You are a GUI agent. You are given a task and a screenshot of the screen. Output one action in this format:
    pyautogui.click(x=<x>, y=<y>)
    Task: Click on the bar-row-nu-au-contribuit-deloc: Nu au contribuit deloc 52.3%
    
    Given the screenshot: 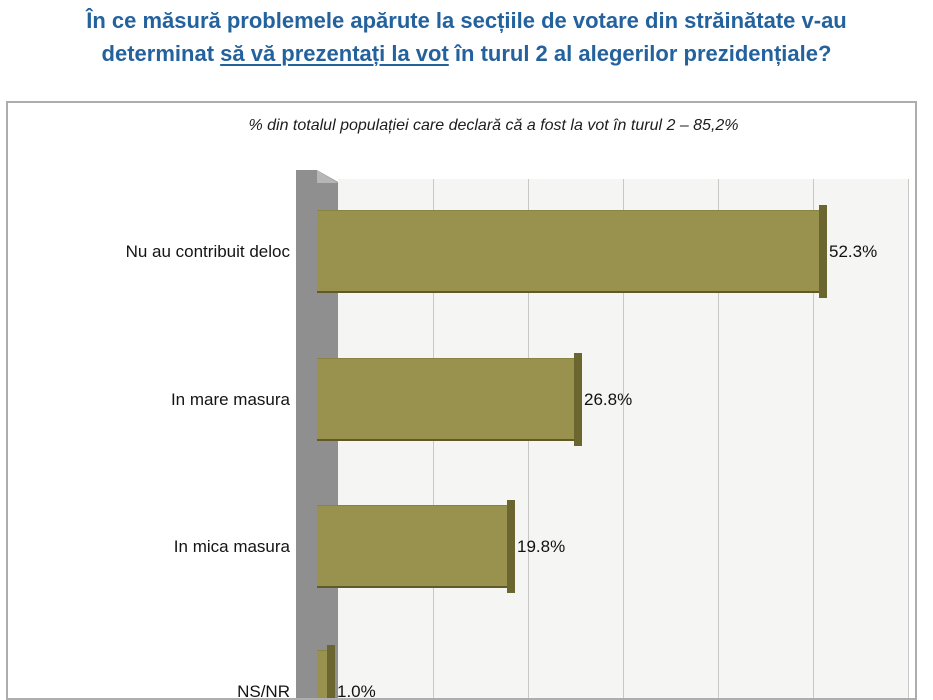 What is the action you would take?
    pyautogui.click(x=461, y=251)
    